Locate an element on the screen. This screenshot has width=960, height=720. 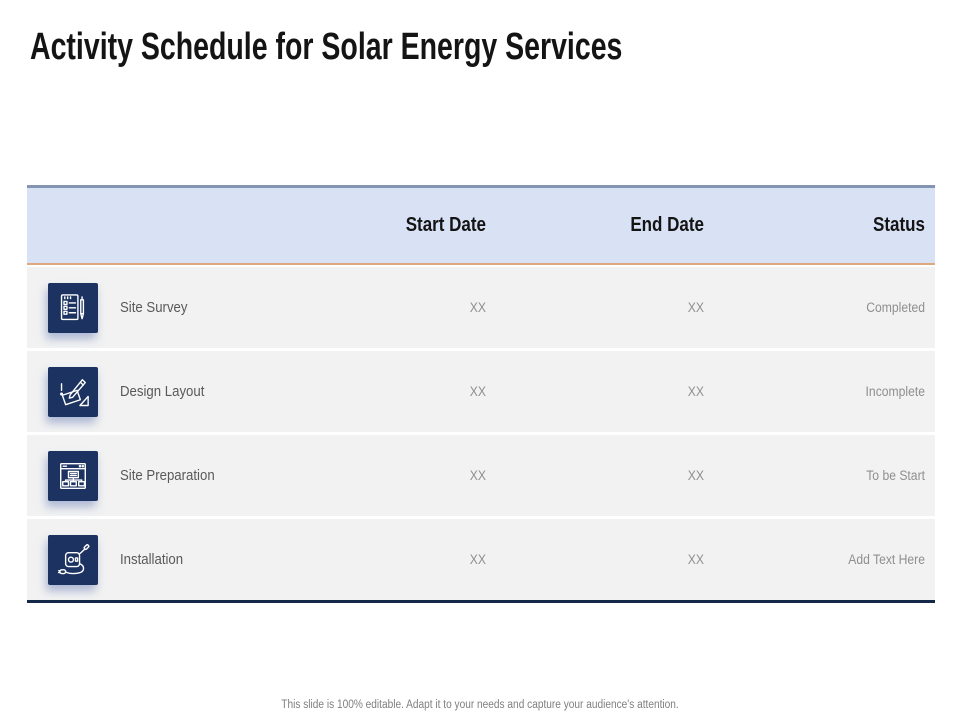
activity-label: Installation is located at coordinates (152, 559).